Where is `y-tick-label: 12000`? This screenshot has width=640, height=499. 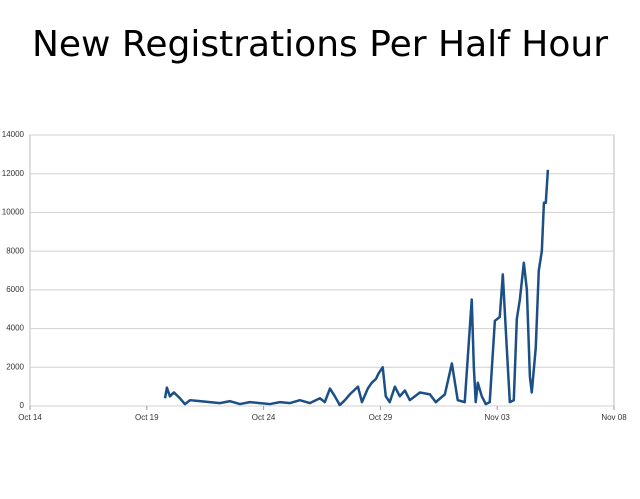 y-tick-label: 12000 is located at coordinates (13, 173).